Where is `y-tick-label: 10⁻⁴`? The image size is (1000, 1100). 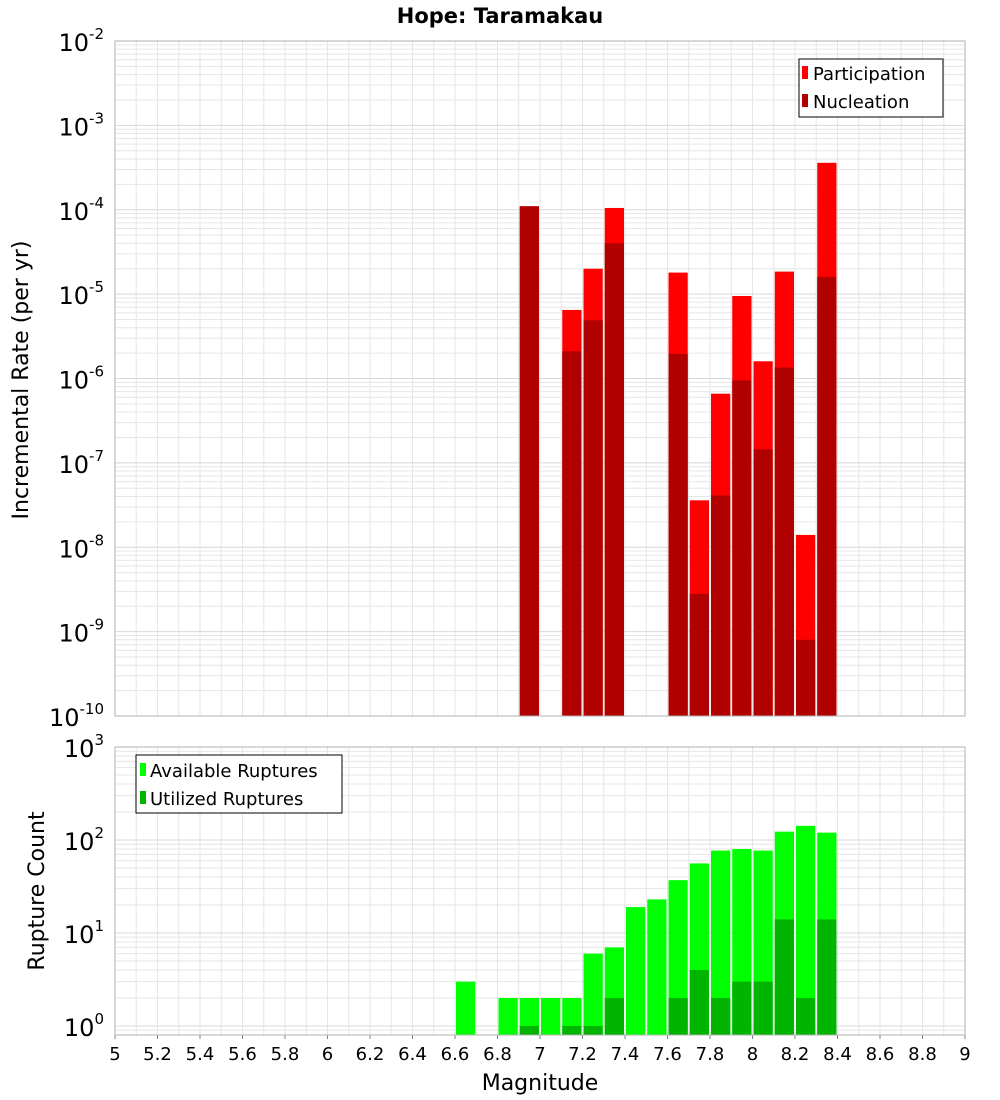 y-tick-label: 10⁻⁴ is located at coordinates (81, 210).